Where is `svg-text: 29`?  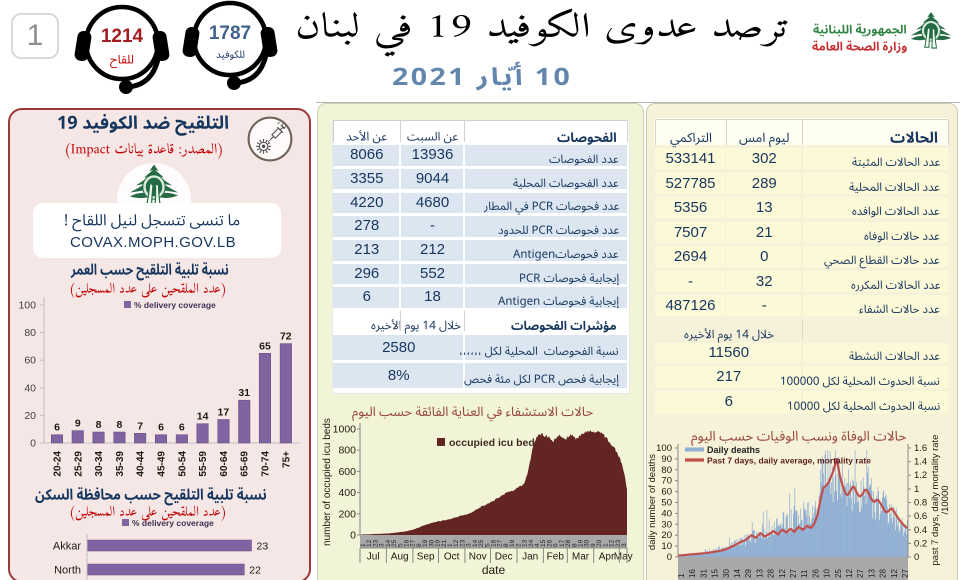
svg-text: 29 is located at coordinates (748, 573).